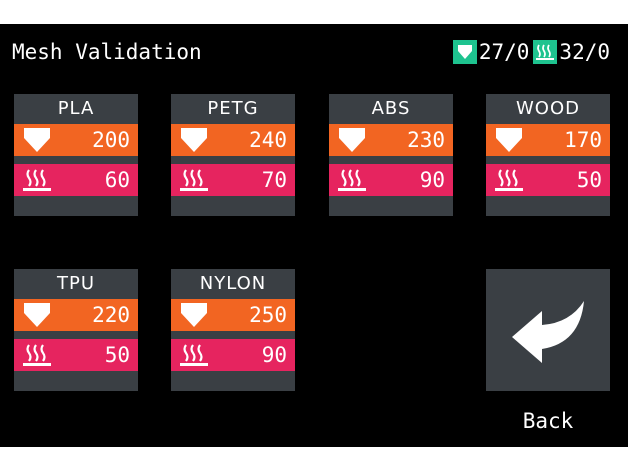  What do you see at coordinates (76, 140) in the screenshot?
I see `nozzle-row: 200` at bounding box center [76, 140].